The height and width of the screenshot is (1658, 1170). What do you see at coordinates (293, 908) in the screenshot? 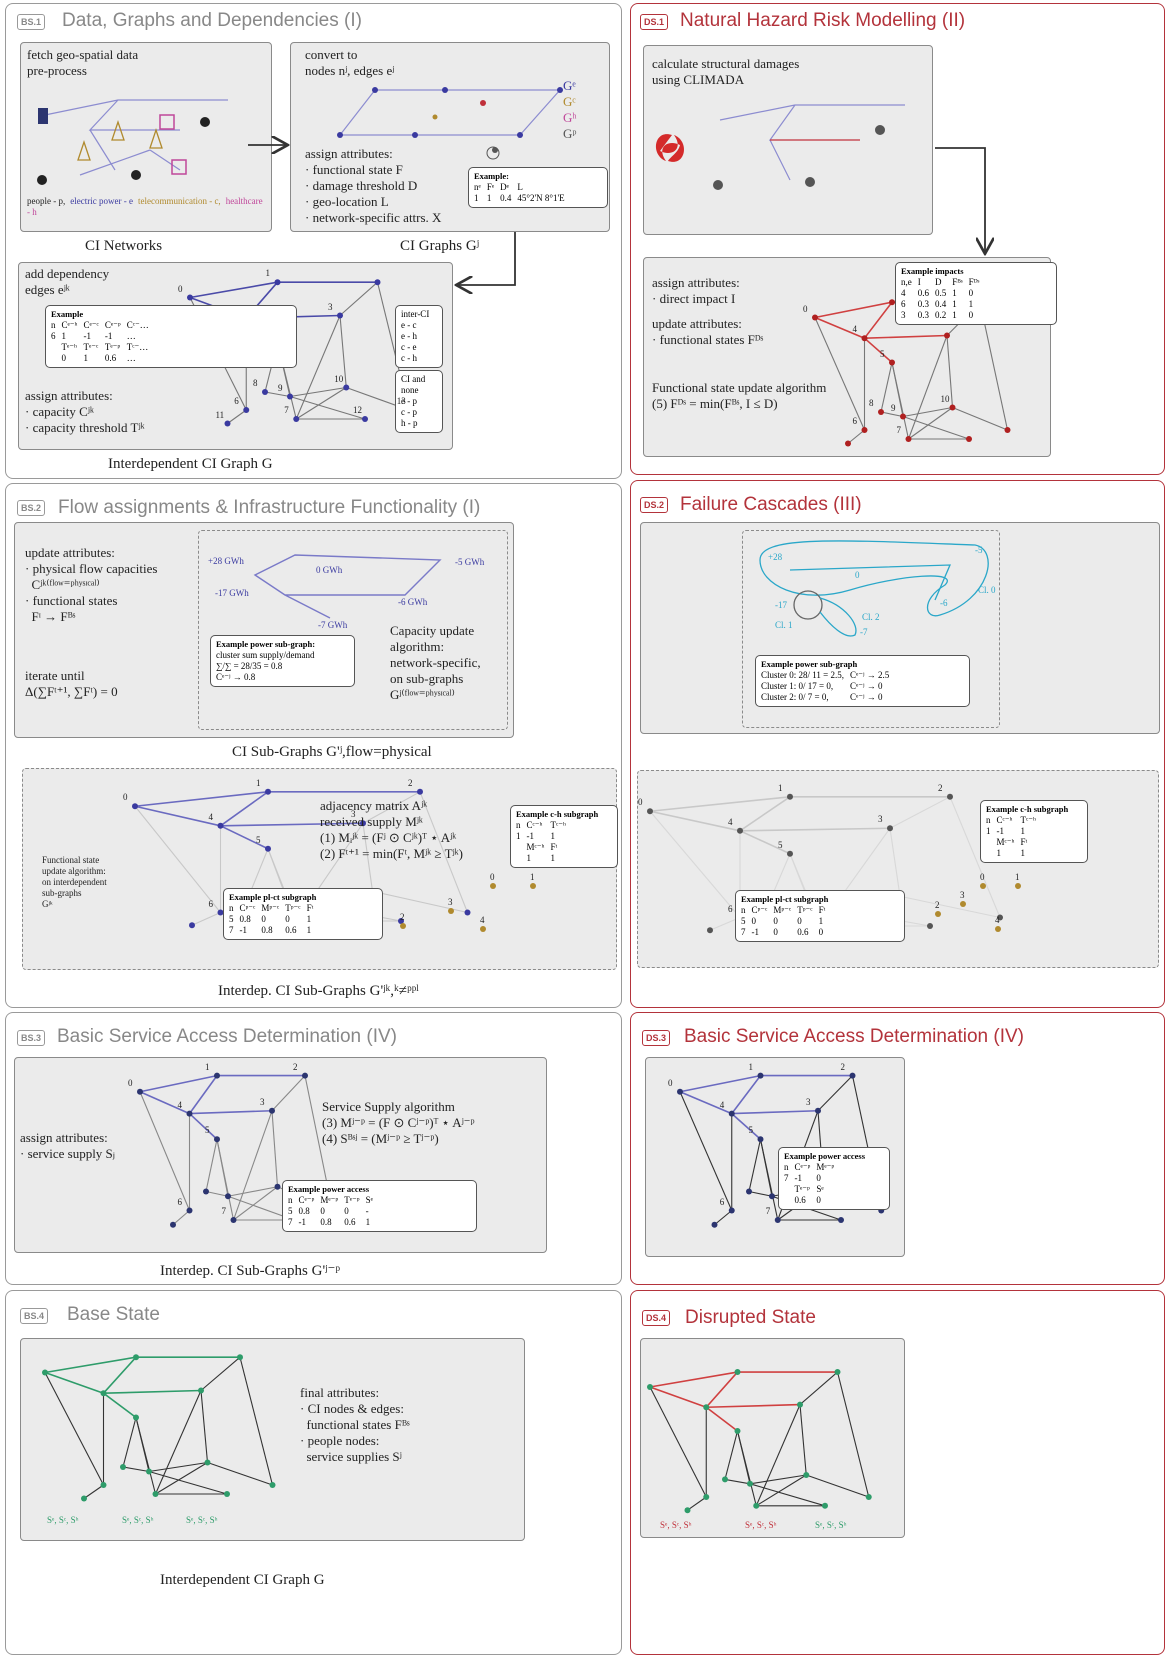
I see `table-cell: Tᵖ⁻ᶜ` at bounding box center [293, 908].